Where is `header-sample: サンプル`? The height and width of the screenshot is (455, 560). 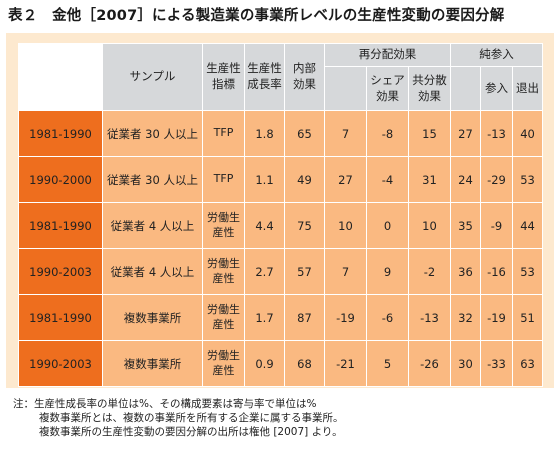 header-sample: サンプル is located at coordinates (152, 77).